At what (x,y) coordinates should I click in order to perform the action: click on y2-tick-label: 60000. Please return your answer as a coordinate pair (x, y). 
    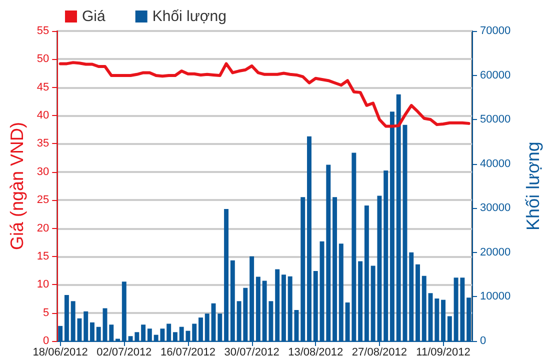
    Looking at the image, I should click on (495, 75).